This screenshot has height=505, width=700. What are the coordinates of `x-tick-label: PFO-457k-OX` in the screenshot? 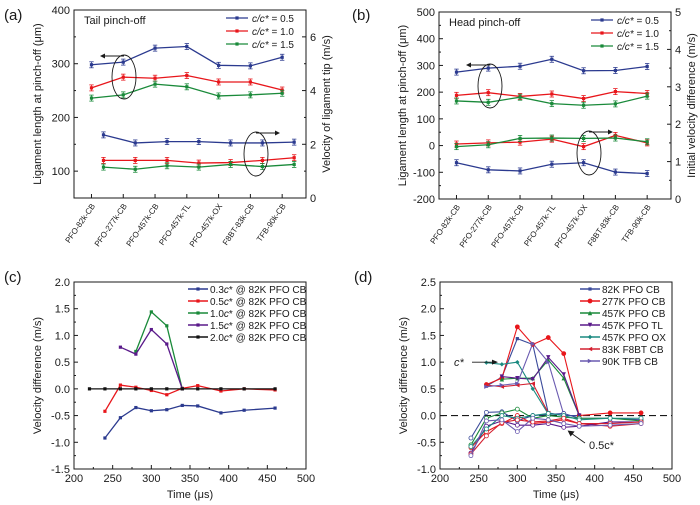 It's located at (206, 224).